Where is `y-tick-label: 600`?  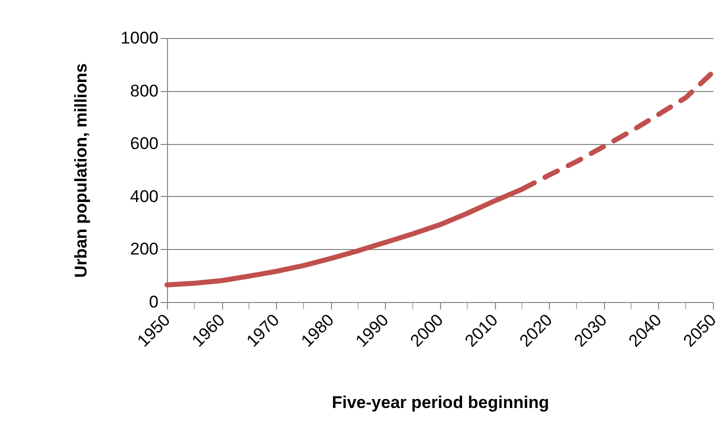
y-tick-label: 600 is located at coordinates (144, 144).